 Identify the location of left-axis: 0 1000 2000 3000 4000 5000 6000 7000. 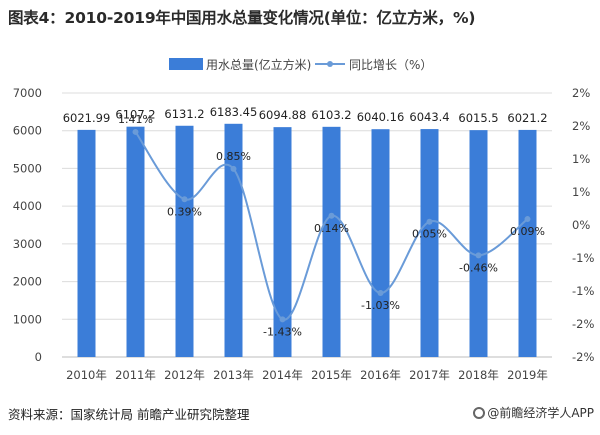
(27, 225).